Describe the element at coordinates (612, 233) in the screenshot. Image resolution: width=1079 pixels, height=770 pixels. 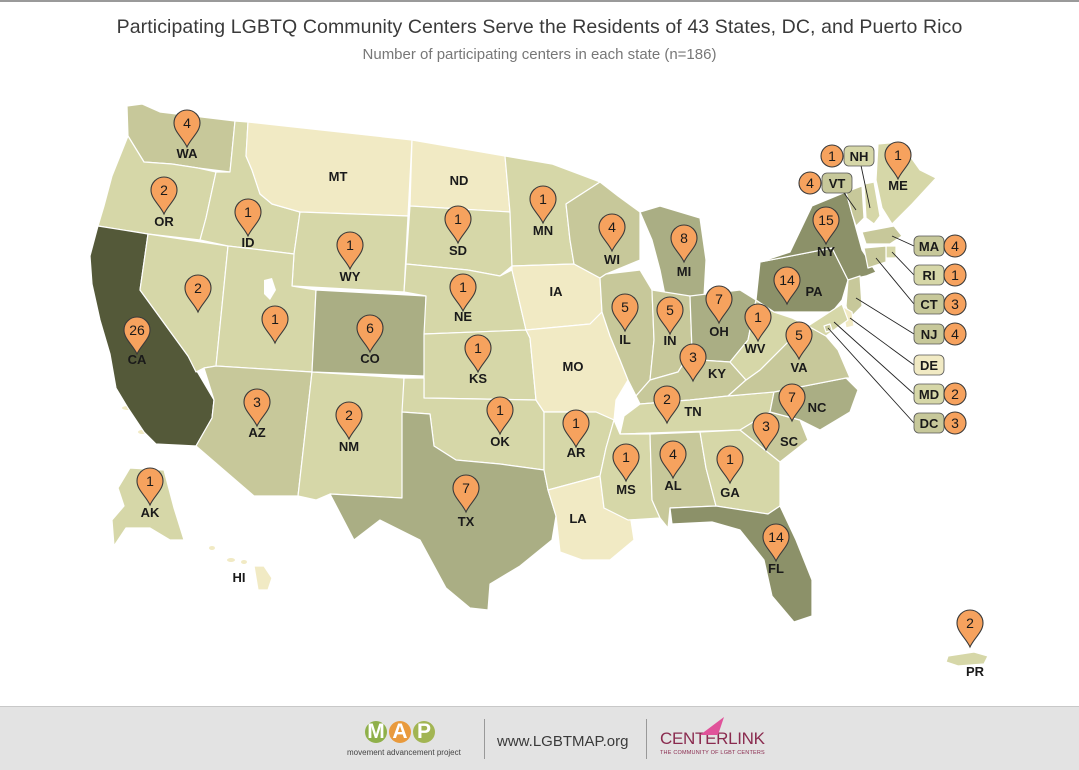
I see `pin-wi: 4` at that location.